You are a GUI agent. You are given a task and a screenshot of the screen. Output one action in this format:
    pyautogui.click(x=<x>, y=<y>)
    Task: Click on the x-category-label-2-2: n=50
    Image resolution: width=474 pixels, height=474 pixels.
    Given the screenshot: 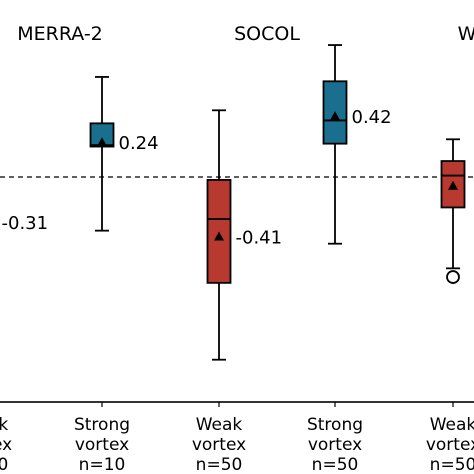 What is the action you would take?
    pyautogui.click(x=219, y=464)
    